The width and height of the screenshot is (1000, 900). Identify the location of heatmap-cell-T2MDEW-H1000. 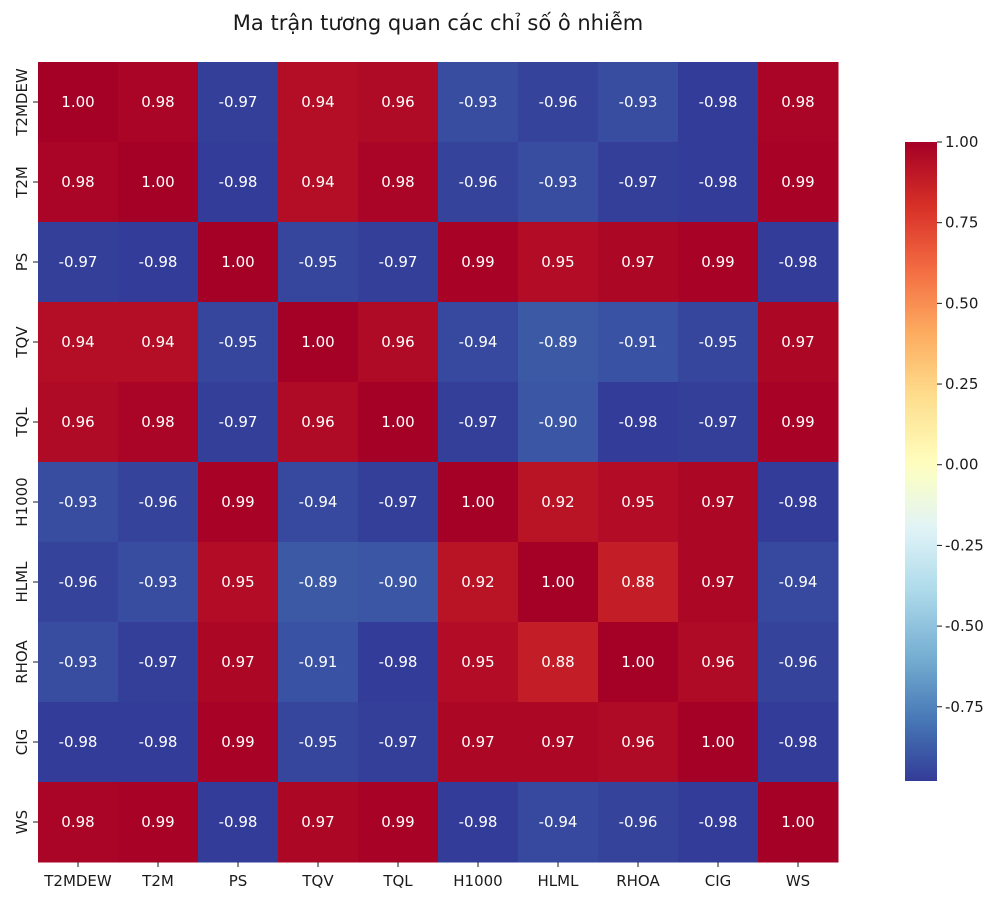
(478, 102).